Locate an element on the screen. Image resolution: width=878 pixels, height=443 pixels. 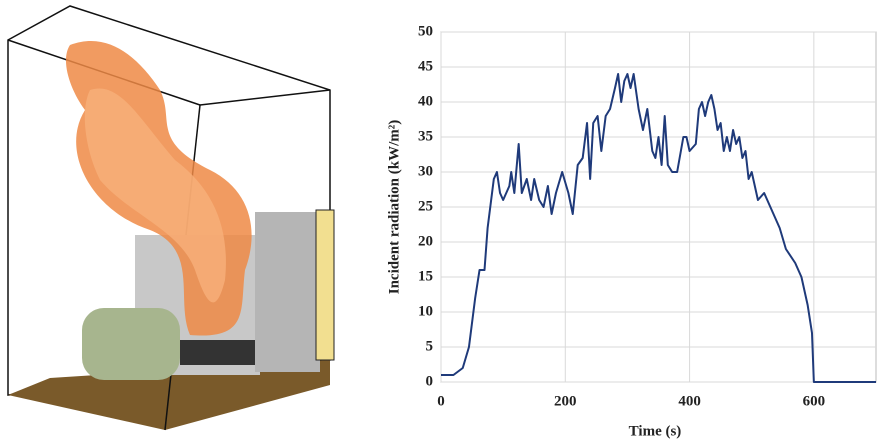
y-tick-label: 5 is located at coordinates (430, 346).